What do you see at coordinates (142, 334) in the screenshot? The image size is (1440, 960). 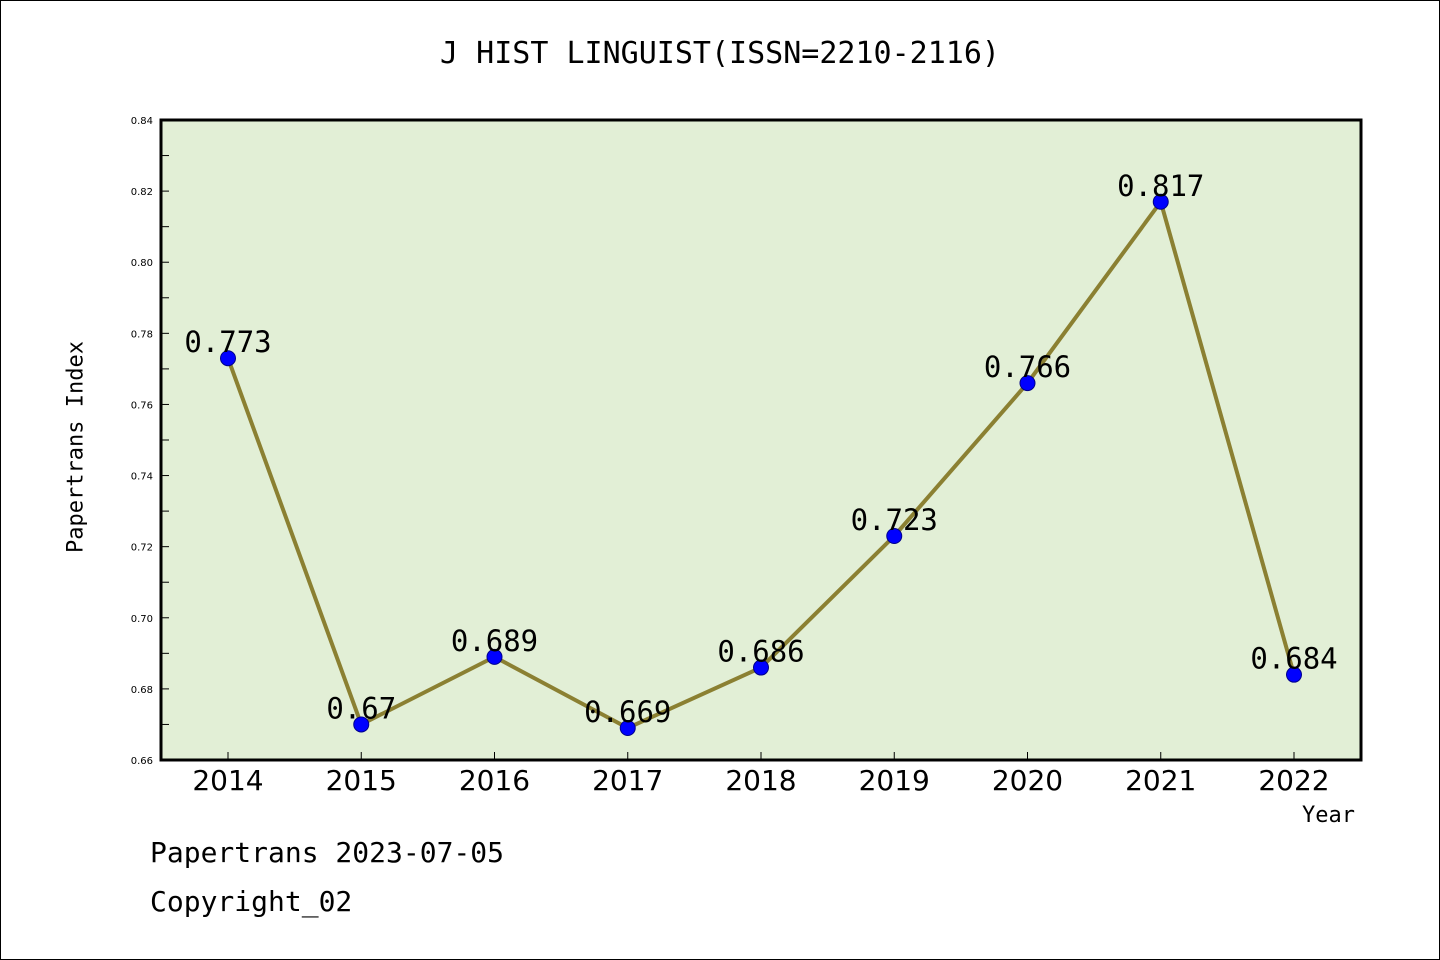 I see `y-tick-label: 0.78` at bounding box center [142, 334].